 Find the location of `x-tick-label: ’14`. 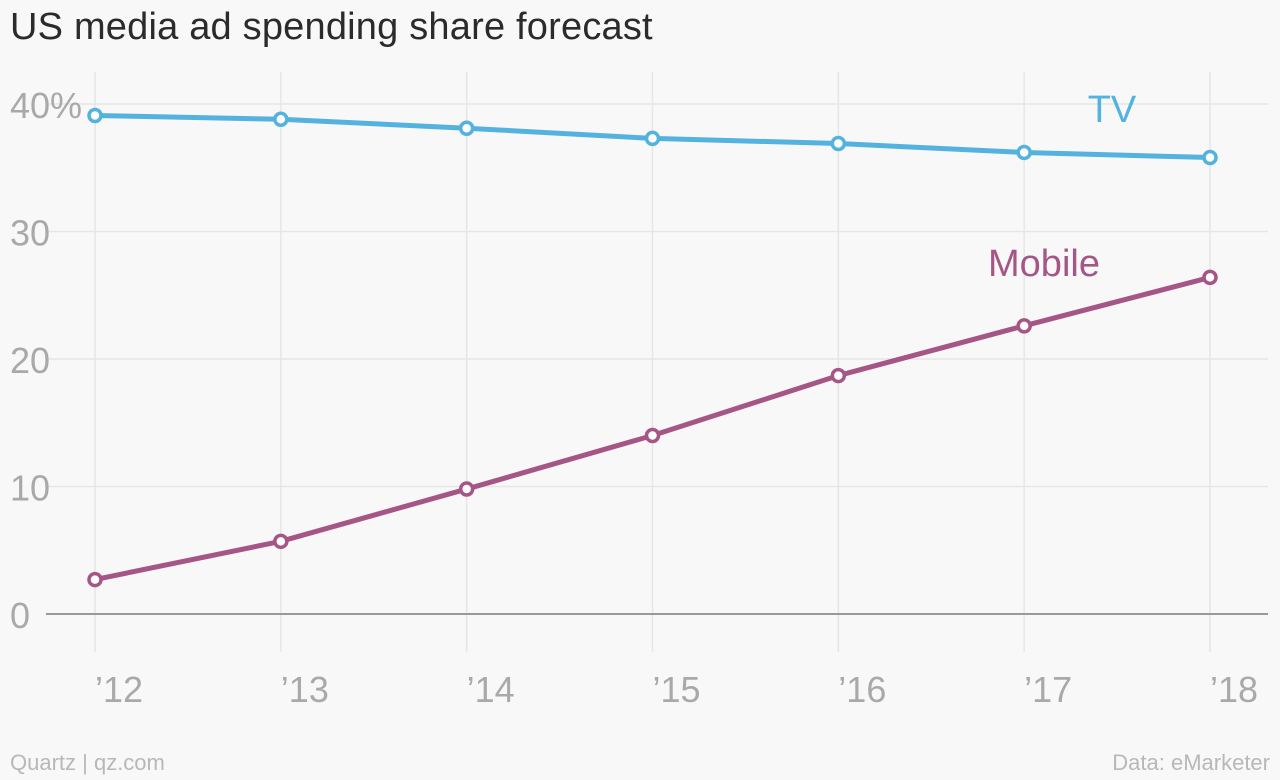

x-tick-label: ’14 is located at coordinates (491, 689).